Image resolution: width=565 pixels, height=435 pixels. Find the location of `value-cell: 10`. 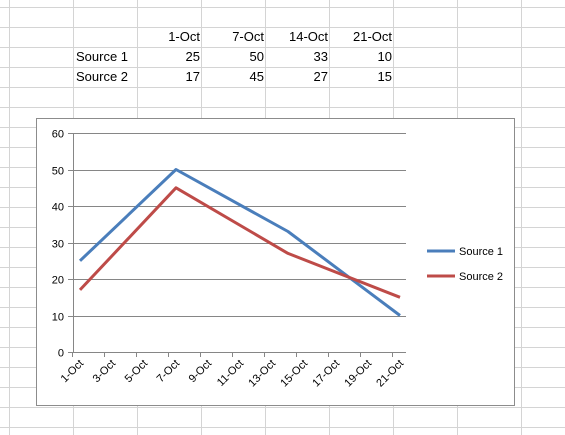

value-cell: 10 is located at coordinates (384, 56).